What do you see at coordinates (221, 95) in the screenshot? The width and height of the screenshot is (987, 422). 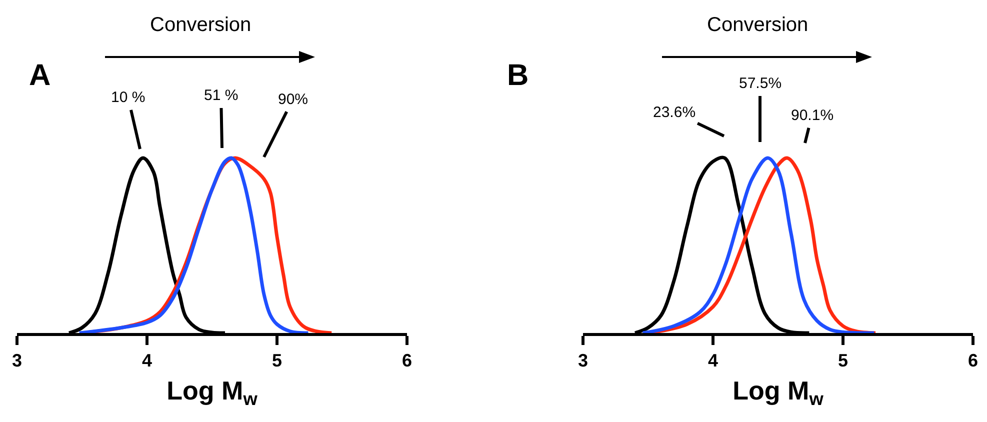 I see `text: 51 %` at bounding box center [221, 95].